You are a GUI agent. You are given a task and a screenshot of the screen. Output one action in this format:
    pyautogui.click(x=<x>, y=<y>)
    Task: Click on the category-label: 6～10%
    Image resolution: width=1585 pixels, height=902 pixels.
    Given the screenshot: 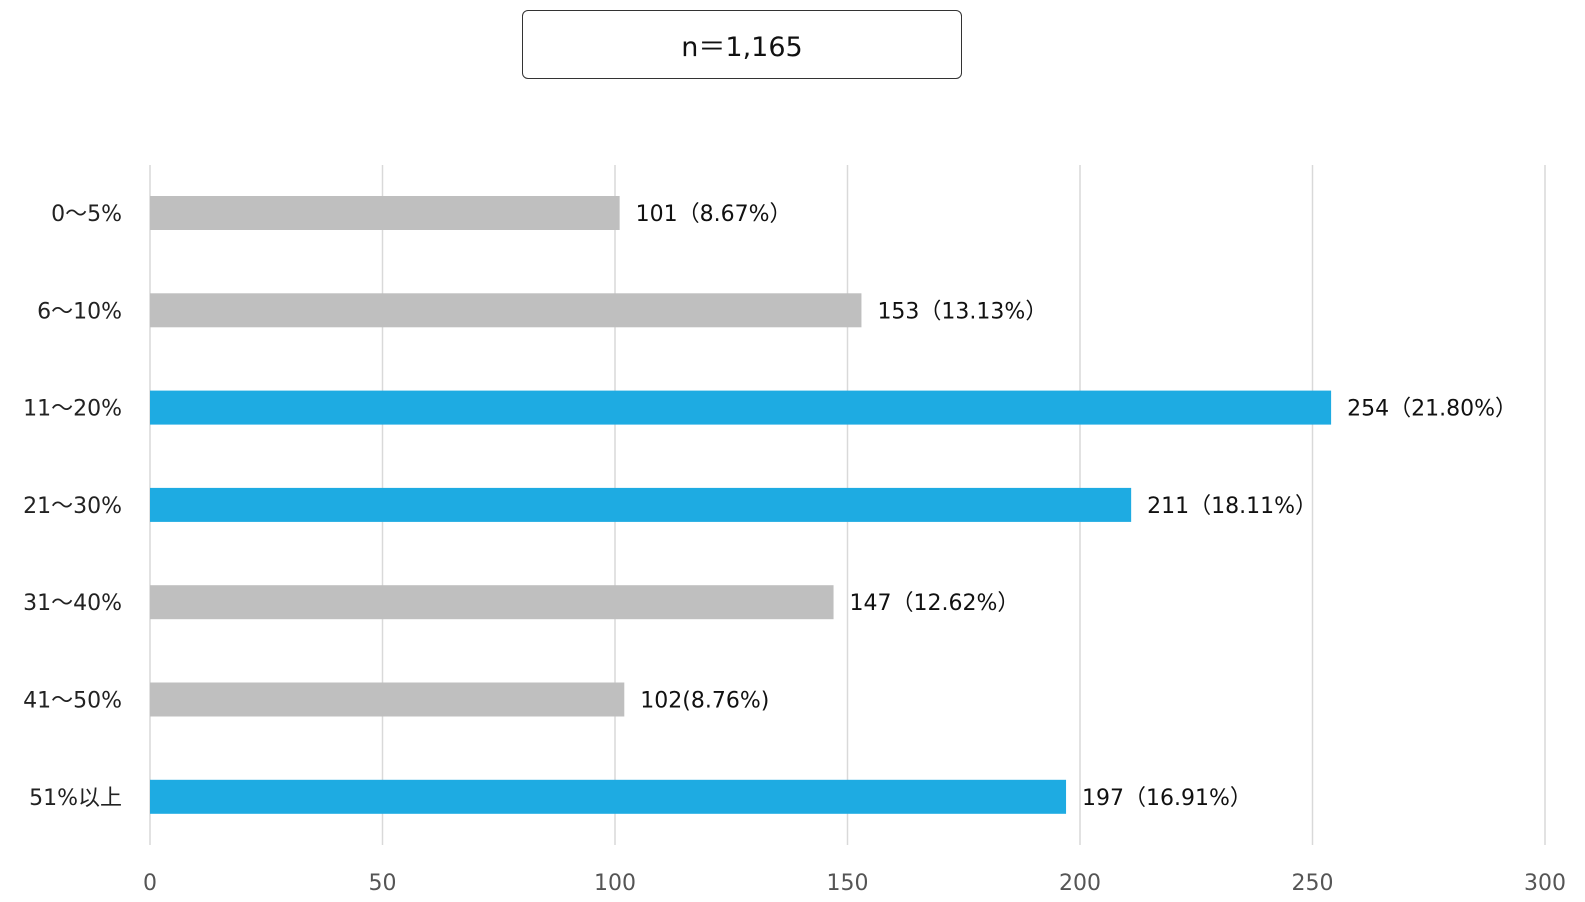 What is the action you would take?
    pyautogui.click(x=79, y=311)
    